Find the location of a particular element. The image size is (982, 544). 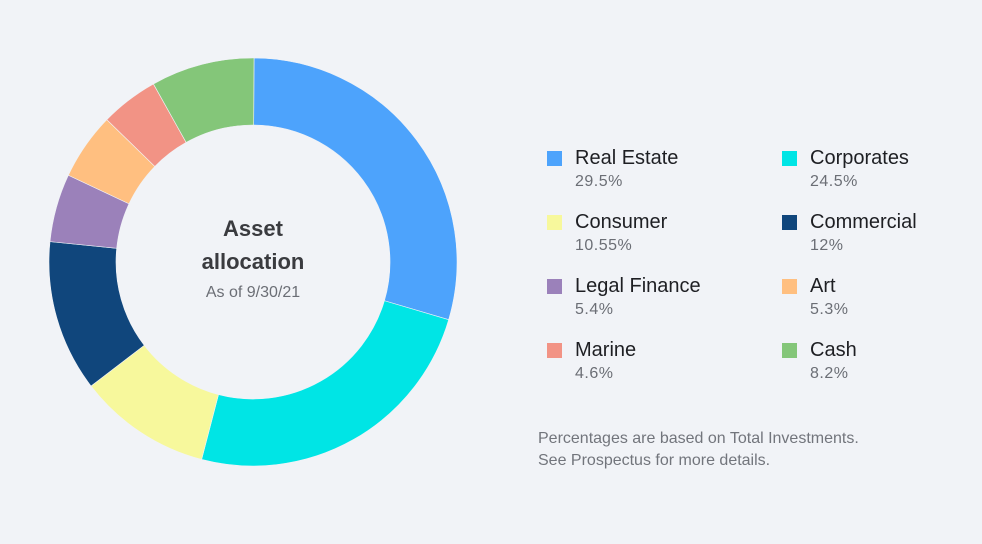

legend-label: Corporates is located at coordinates (859, 158).